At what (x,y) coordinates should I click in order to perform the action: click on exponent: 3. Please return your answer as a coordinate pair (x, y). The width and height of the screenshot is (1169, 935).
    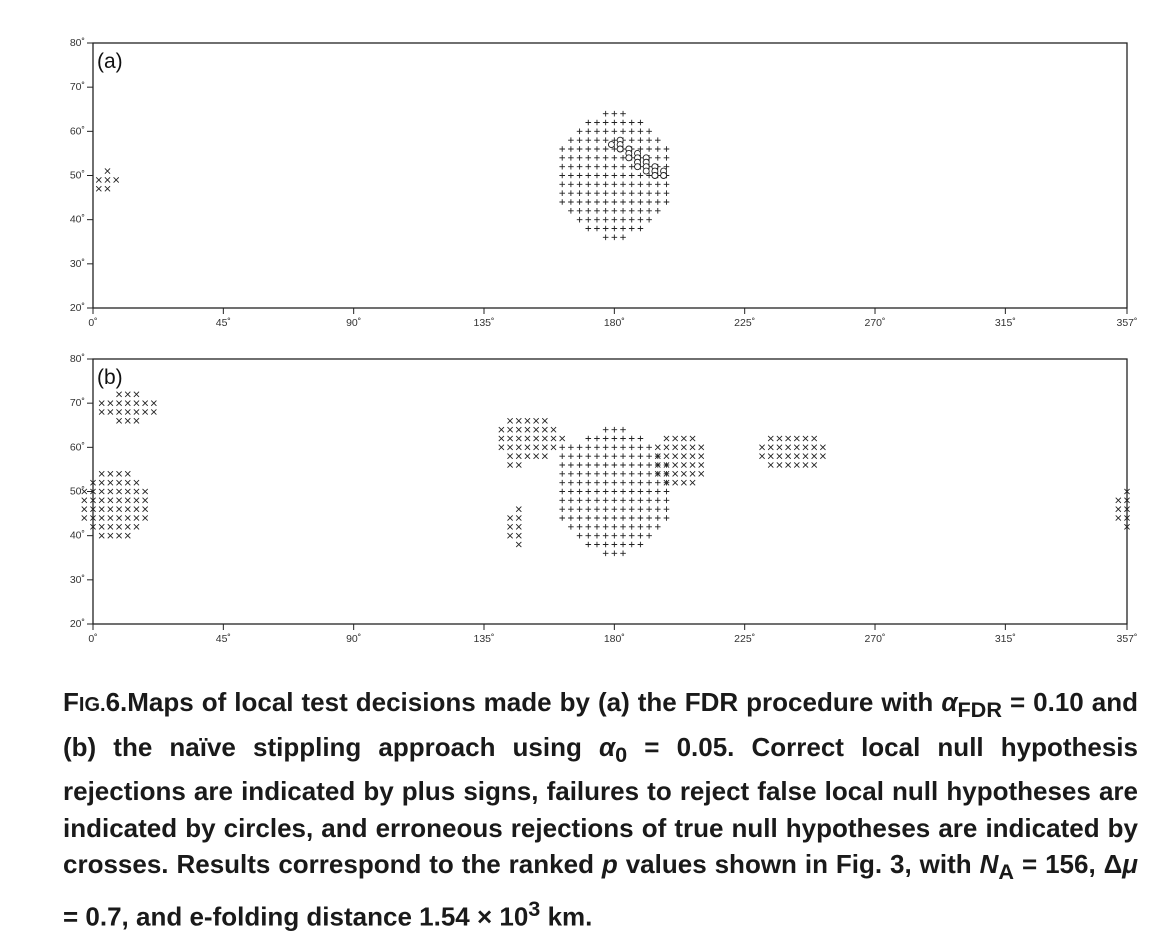
    Looking at the image, I should click on (534, 909).